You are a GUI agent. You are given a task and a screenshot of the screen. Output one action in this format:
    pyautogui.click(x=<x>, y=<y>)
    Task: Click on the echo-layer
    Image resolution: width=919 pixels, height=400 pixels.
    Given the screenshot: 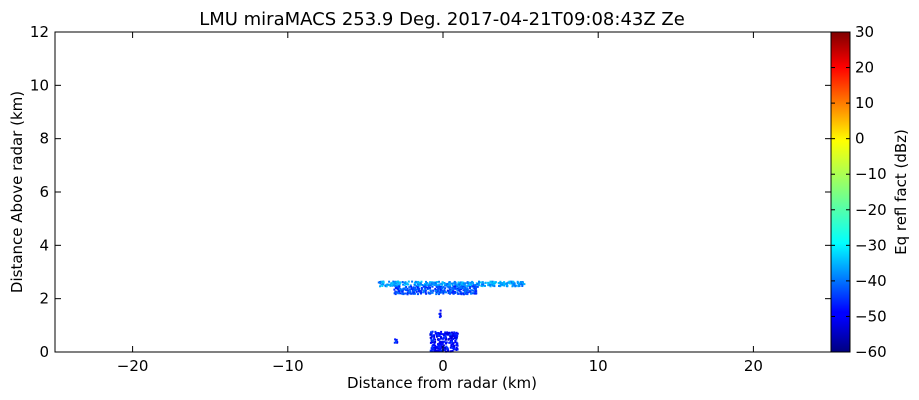 What is the action you would take?
    pyautogui.click(x=451, y=316)
    